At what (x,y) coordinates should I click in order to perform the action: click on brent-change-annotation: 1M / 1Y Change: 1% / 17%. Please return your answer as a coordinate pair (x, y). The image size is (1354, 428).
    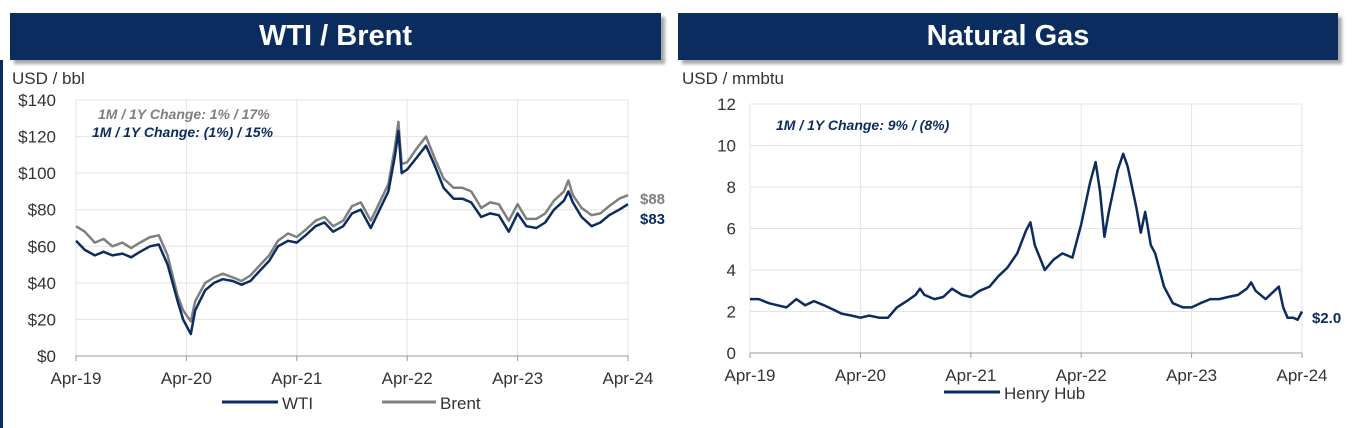
    Looking at the image, I should click on (184, 114).